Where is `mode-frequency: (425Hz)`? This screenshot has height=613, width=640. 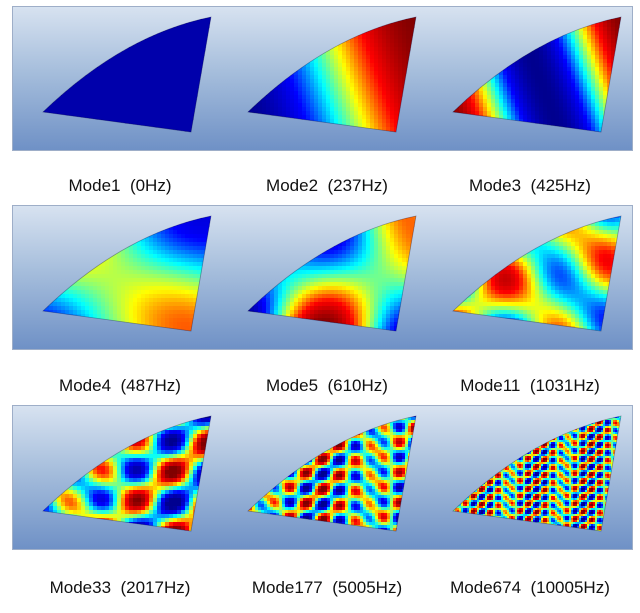
mode-frequency: (425Hz) is located at coordinates (560, 185).